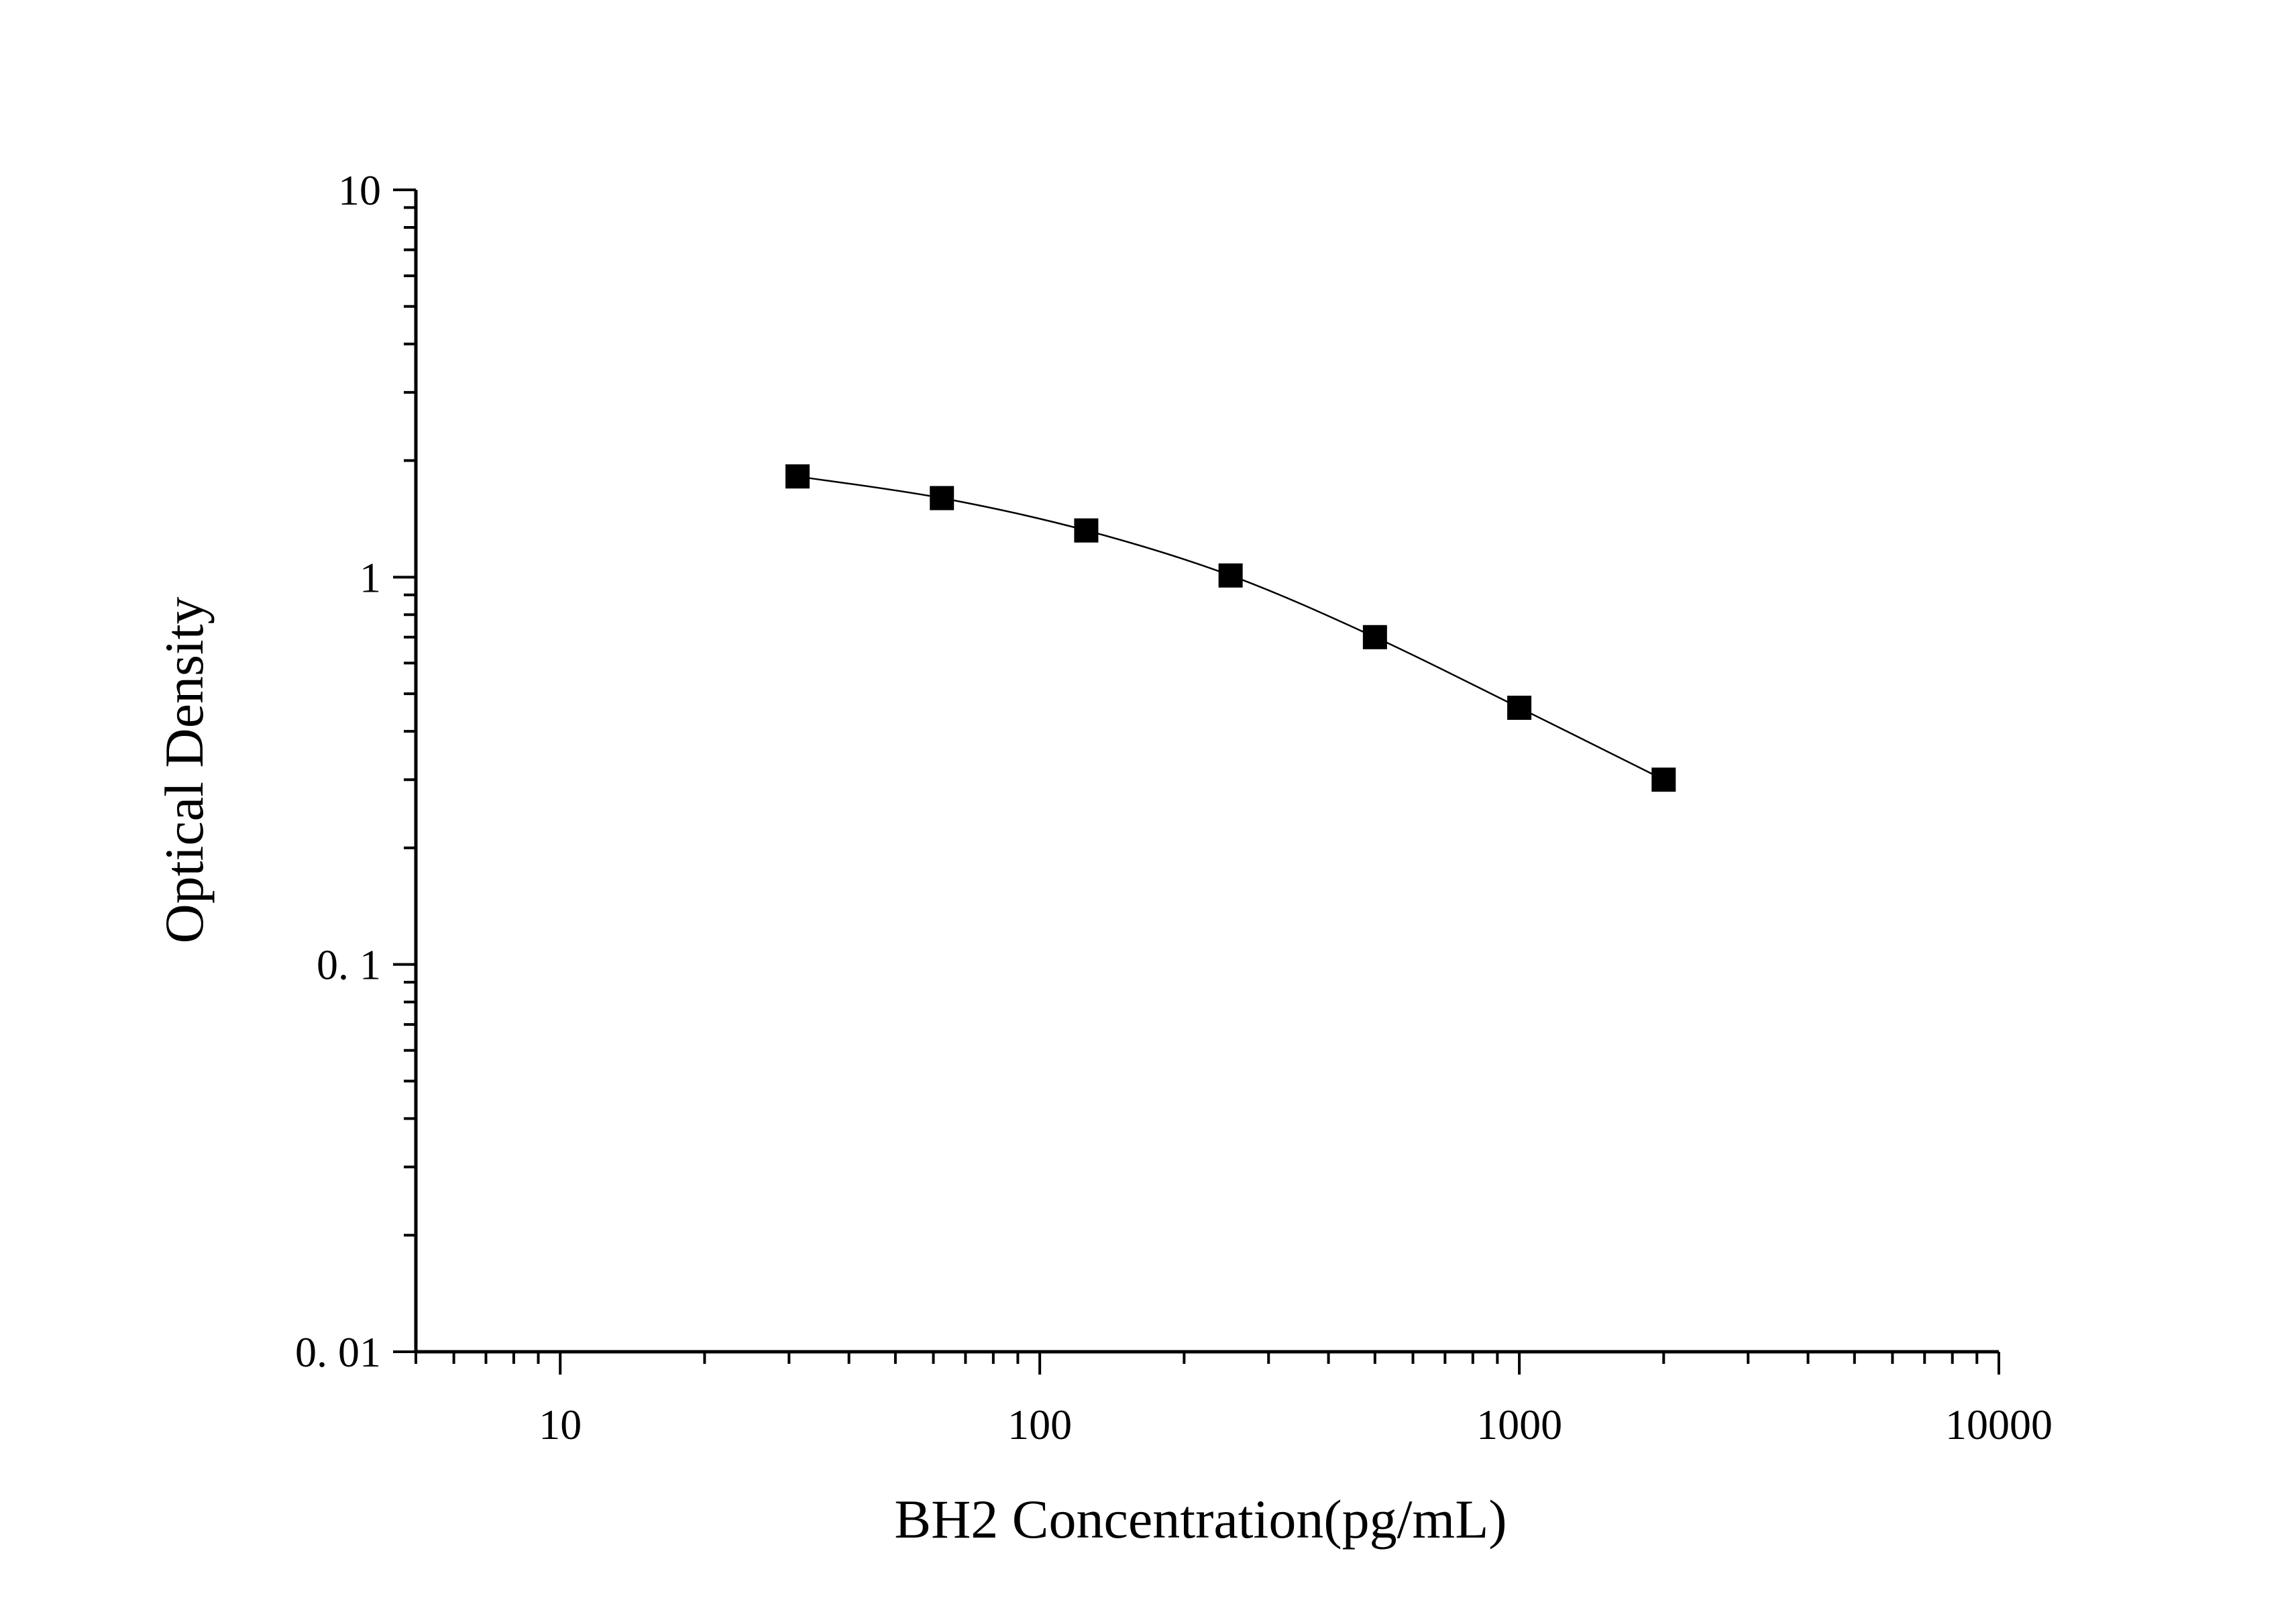  I want to click on series, so click(1230, 628).